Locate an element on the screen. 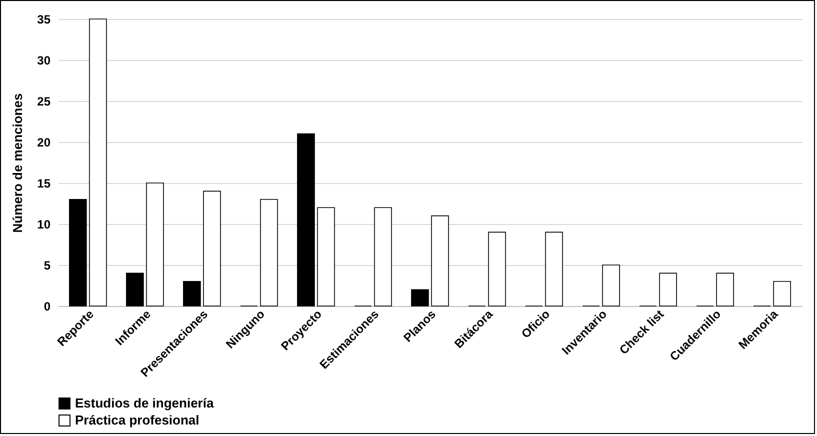 Image resolution: width=817 pixels, height=436 pixels. y-axis-title: Número de menciones is located at coordinates (18, 163).